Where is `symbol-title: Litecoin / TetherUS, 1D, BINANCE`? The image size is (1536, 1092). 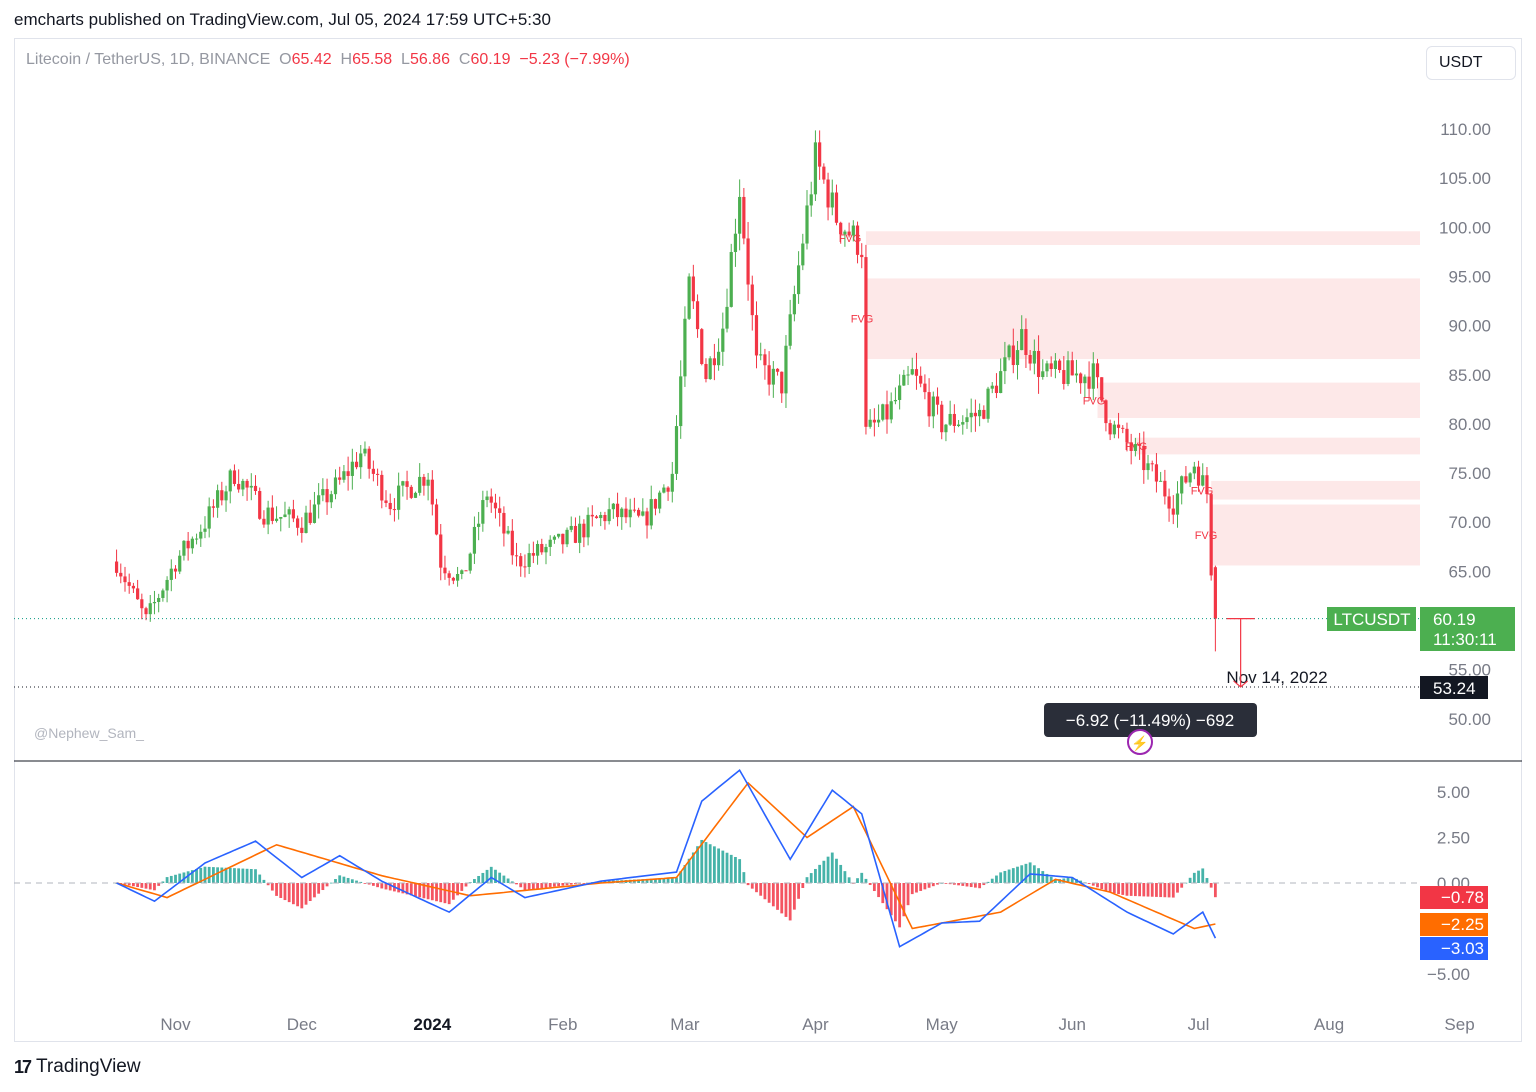 symbol-title: Litecoin / TetherUS, 1D, BINANCE is located at coordinates (148, 59).